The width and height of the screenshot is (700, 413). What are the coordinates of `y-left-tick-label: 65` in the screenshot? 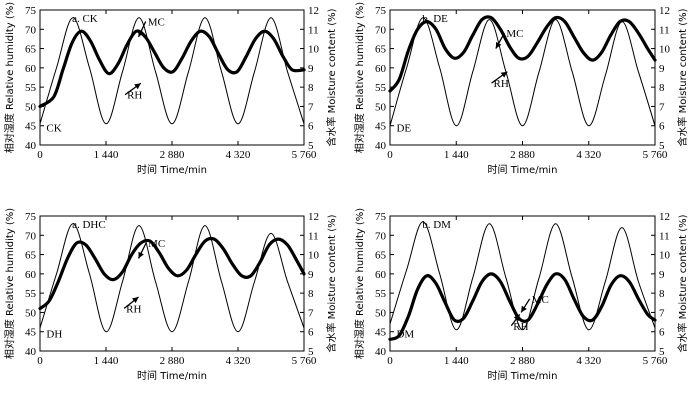 It's located at (31, 50).